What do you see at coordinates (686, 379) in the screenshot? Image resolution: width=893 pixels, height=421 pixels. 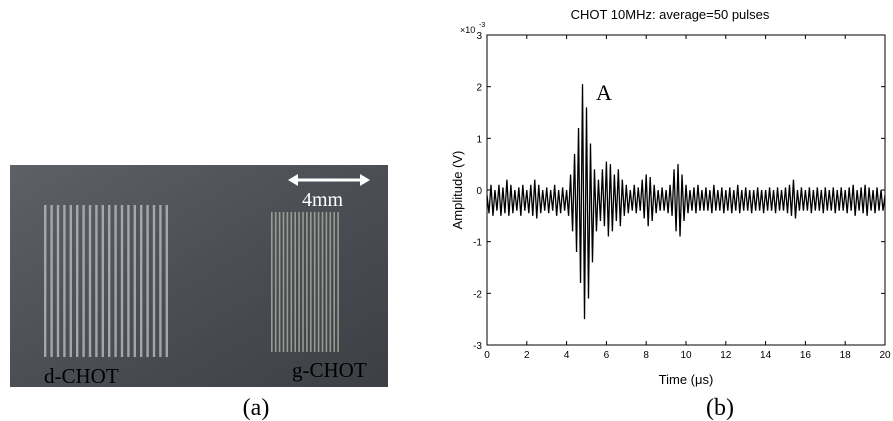 I see `x-axis-label: Time (μs)` at bounding box center [686, 379].